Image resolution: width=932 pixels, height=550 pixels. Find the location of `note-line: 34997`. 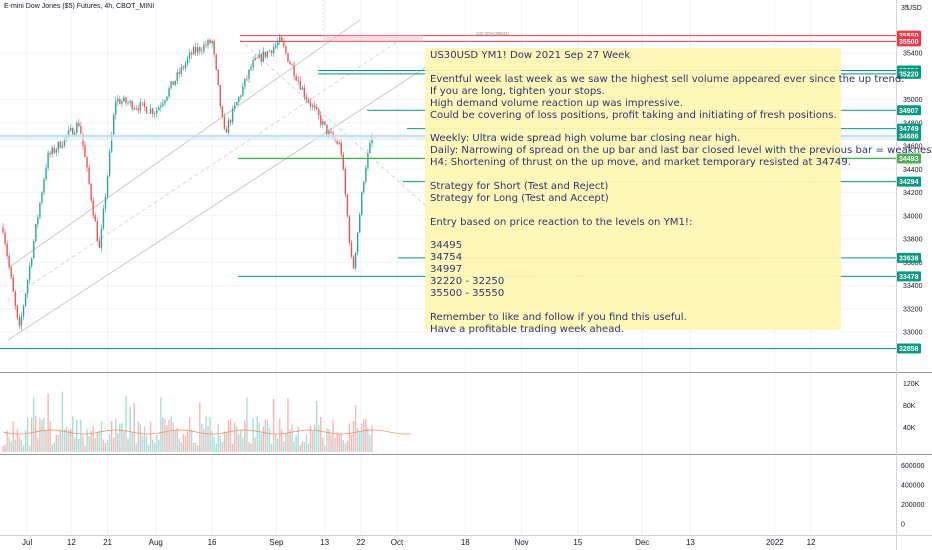

note-line: 34997 is located at coordinates (446, 270).